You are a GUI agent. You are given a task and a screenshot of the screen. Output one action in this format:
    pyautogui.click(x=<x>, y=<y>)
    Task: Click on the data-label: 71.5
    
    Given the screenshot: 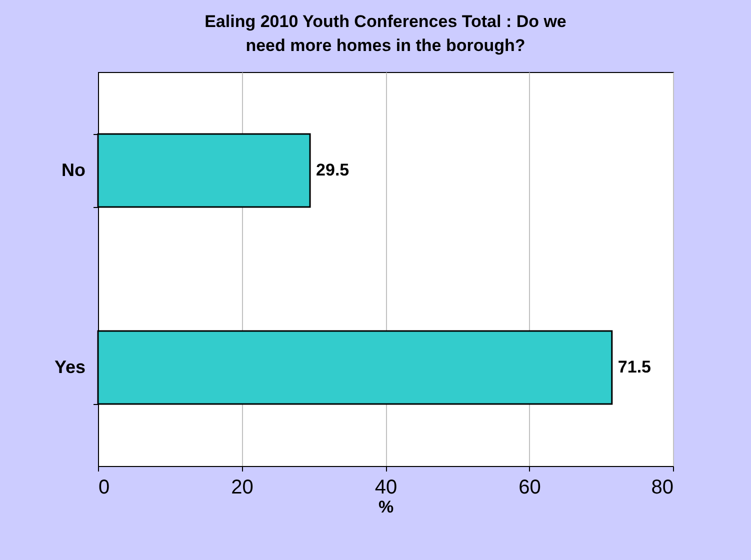 What is the action you would take?
    pyautogui.click(x=634, y=367)
    